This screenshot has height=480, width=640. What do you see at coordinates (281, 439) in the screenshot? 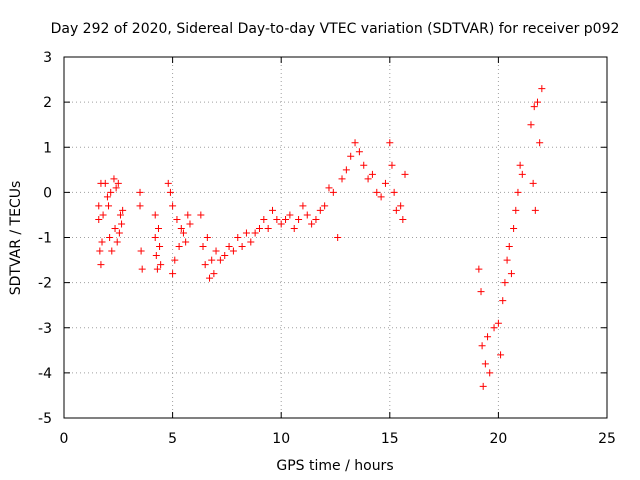
I see `x-tick-label: 10` at bounding box center [281, 439].